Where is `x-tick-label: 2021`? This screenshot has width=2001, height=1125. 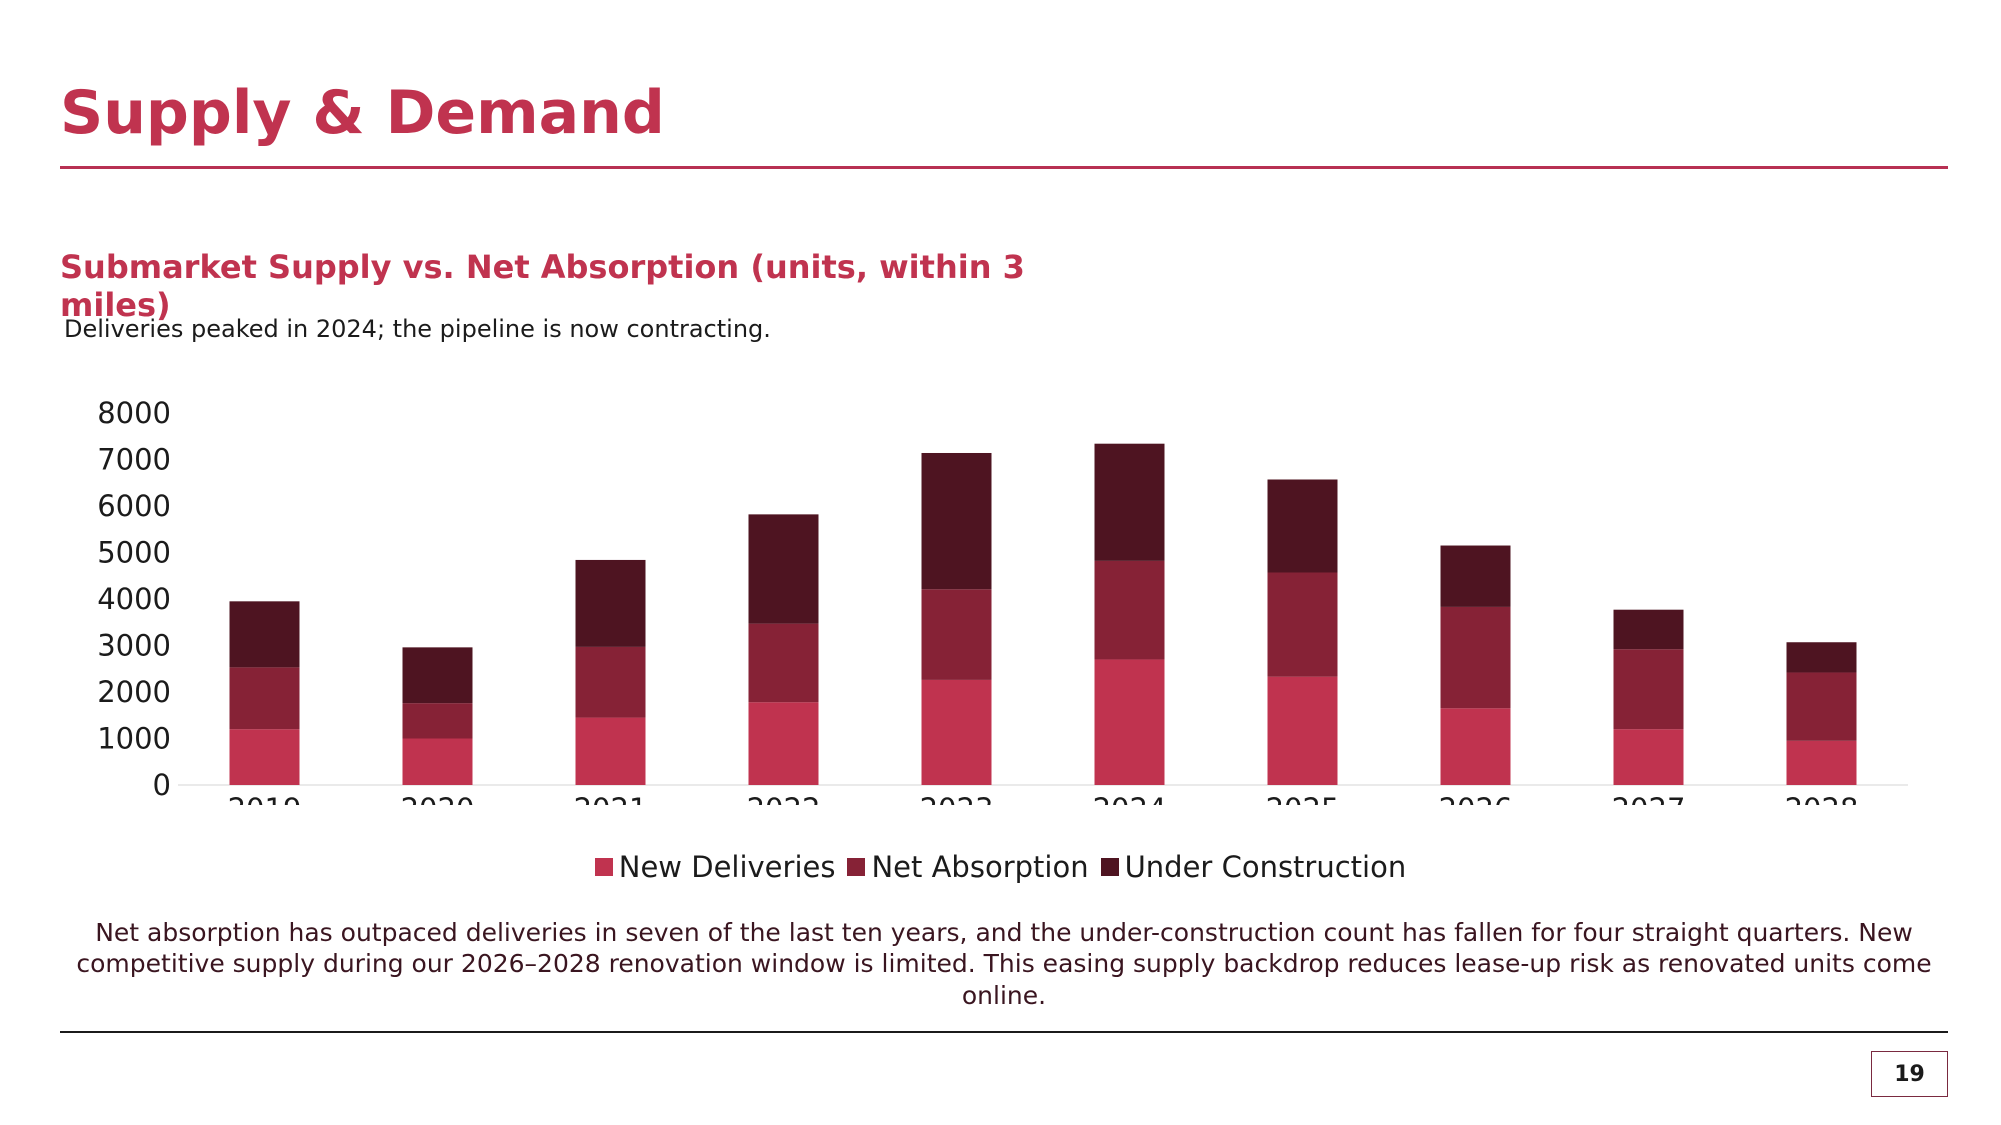 x-tick-label: 2021 is located at coordinates (611, 798).